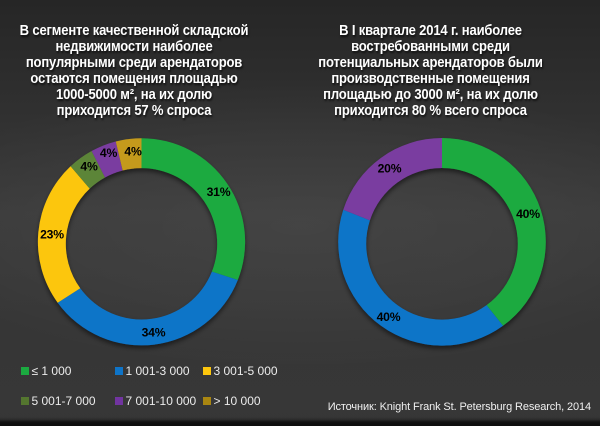 The width and height of the screenshot is (600, 426). What do you see at coordinates (52, 235) in the screenshot?
I see `svg-text: 23%` at bounding box center [52, 235].